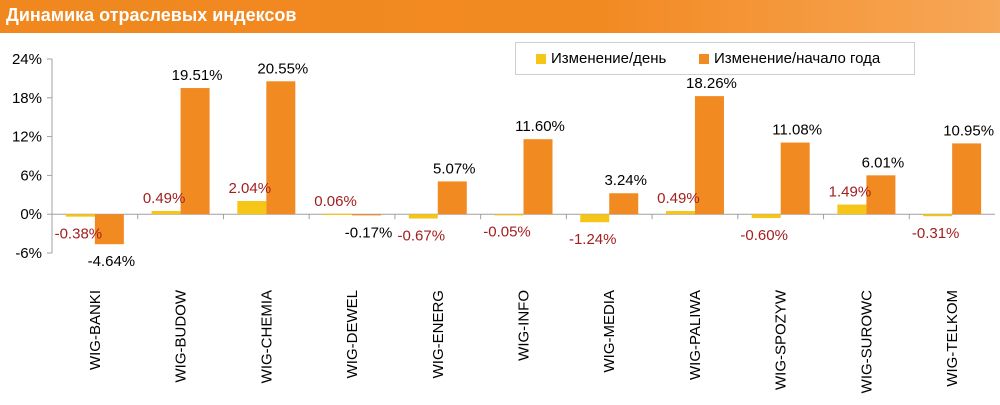  Describe the element at coordinates (967, 179) in the screenshot. I see `bar-ytd-wig-telkom` at that location.